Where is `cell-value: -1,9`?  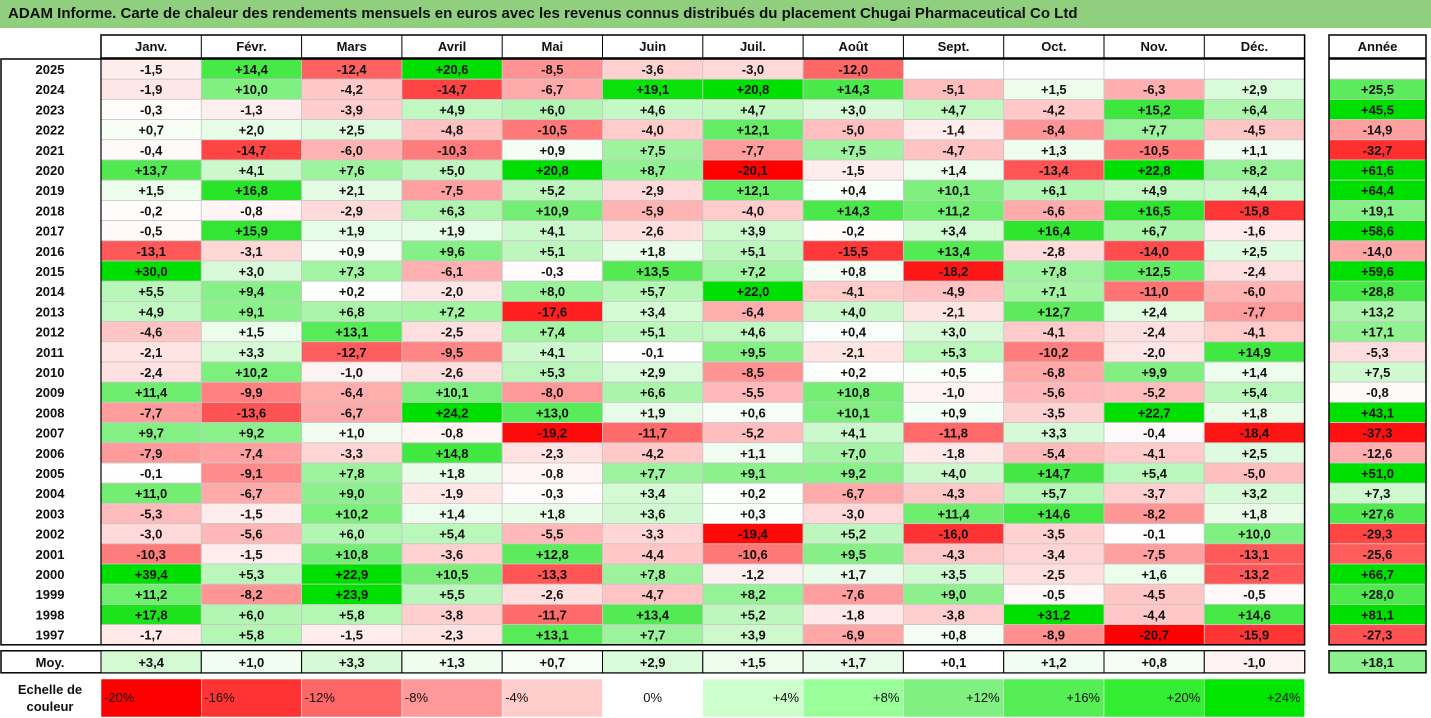
cell-value: -1,9 is located at coordinates (452, 493).